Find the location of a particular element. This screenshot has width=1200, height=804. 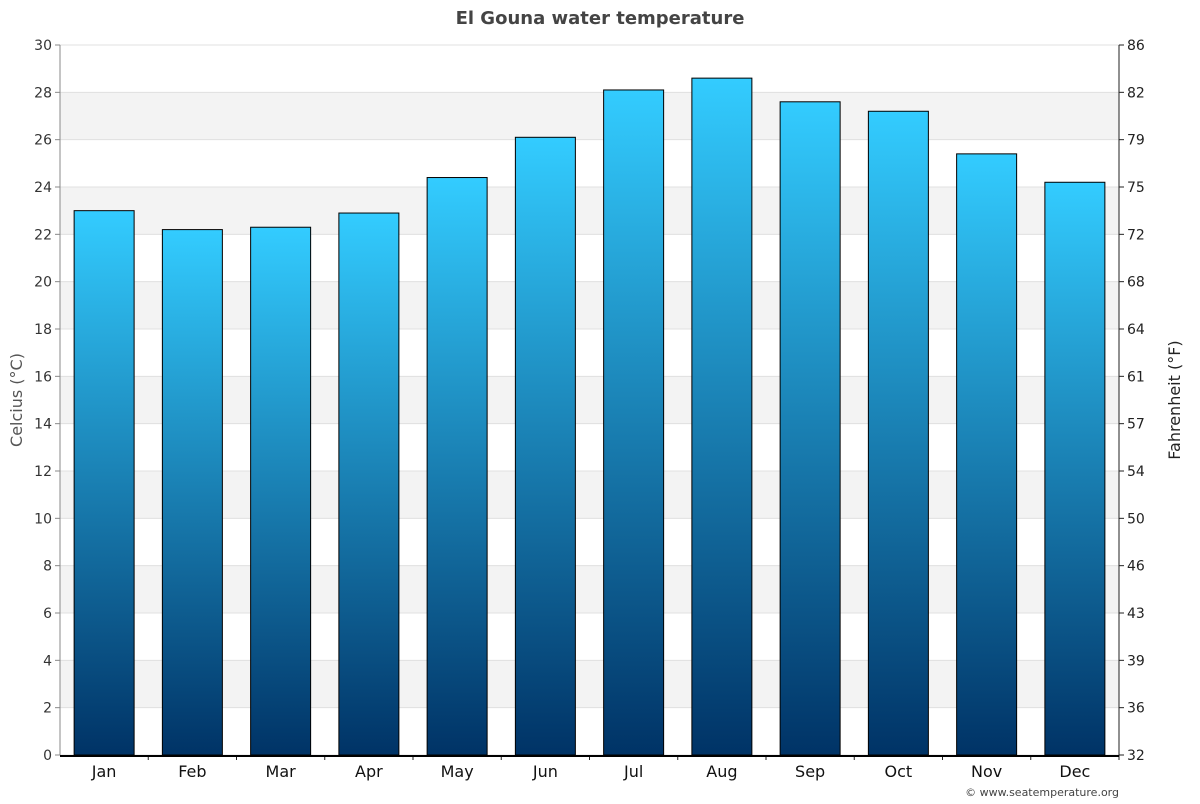

x-tick-label: Jul is located at coordinates (633, 771).